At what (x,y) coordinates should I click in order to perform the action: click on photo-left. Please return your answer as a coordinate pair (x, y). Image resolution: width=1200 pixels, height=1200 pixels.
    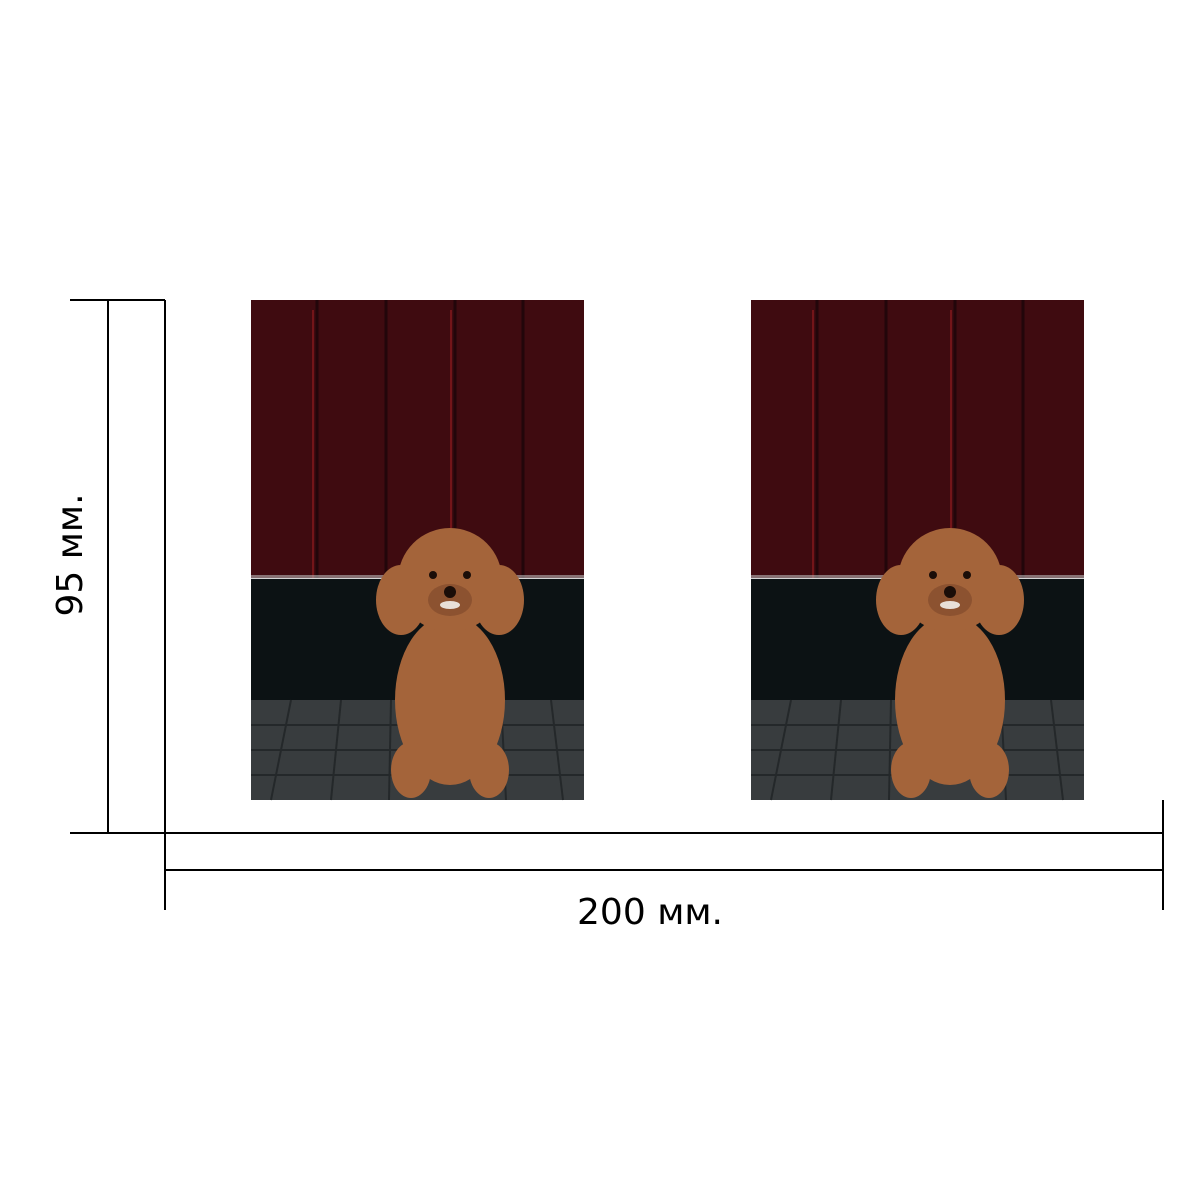
    Looking at the image, I should click on (417, 550).